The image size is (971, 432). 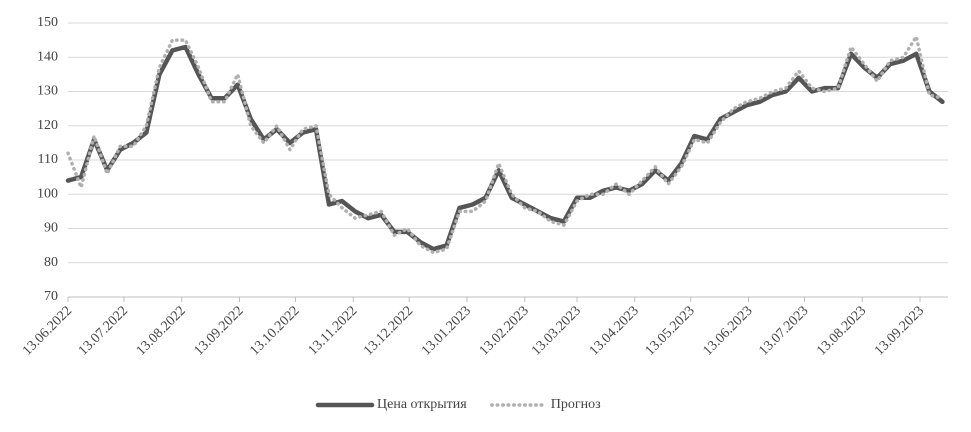 What do you see at coordinates (422, 404) in the screenshot?
I see `legend-label: Цена открытия` at bounding box center [422, 404].